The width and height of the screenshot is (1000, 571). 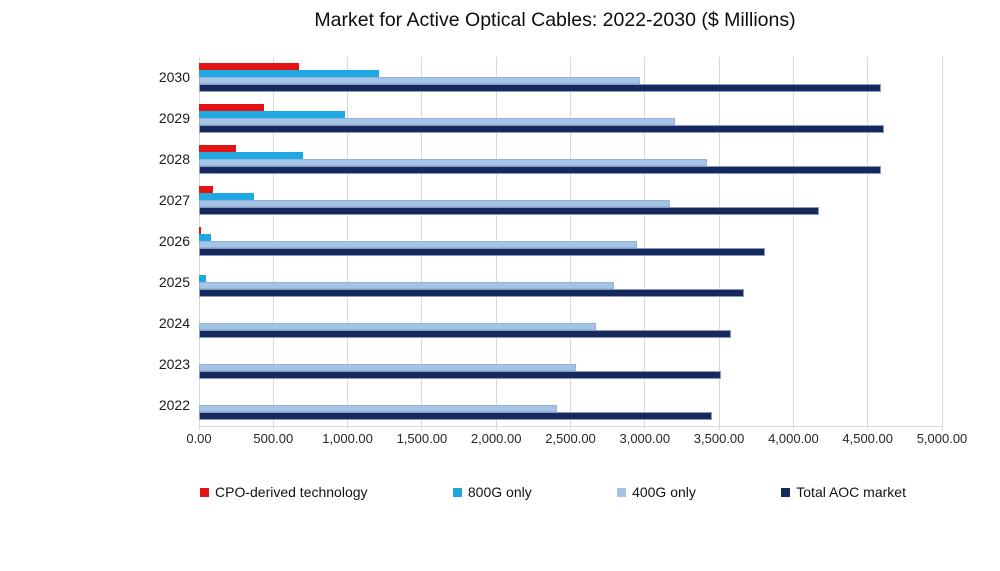 What do you see at coordinates (435, 203) in the screenshot?
I see `bar-2027-400g-only` at bounding box center [435, 203].